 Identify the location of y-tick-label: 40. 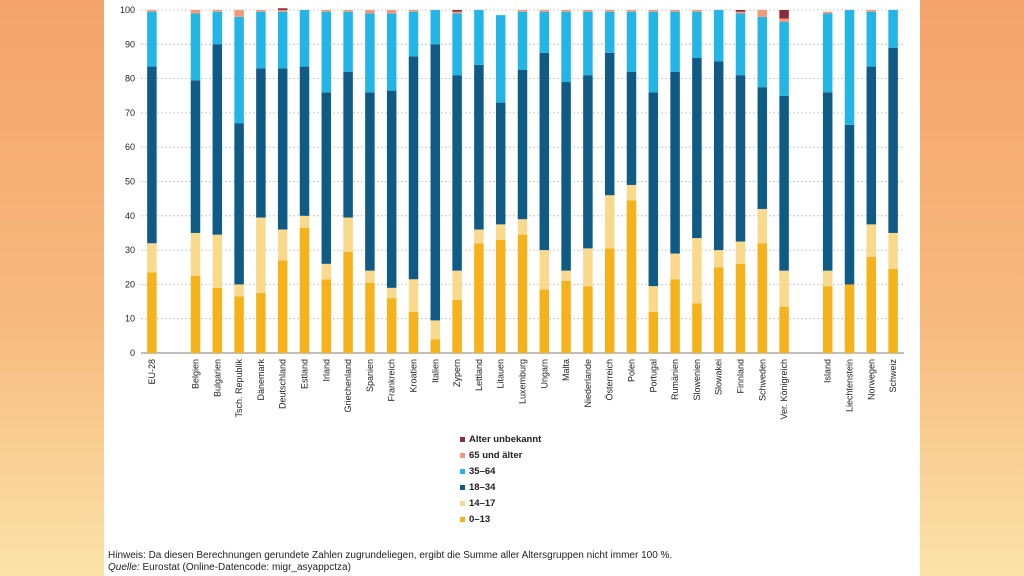
(130, 216).